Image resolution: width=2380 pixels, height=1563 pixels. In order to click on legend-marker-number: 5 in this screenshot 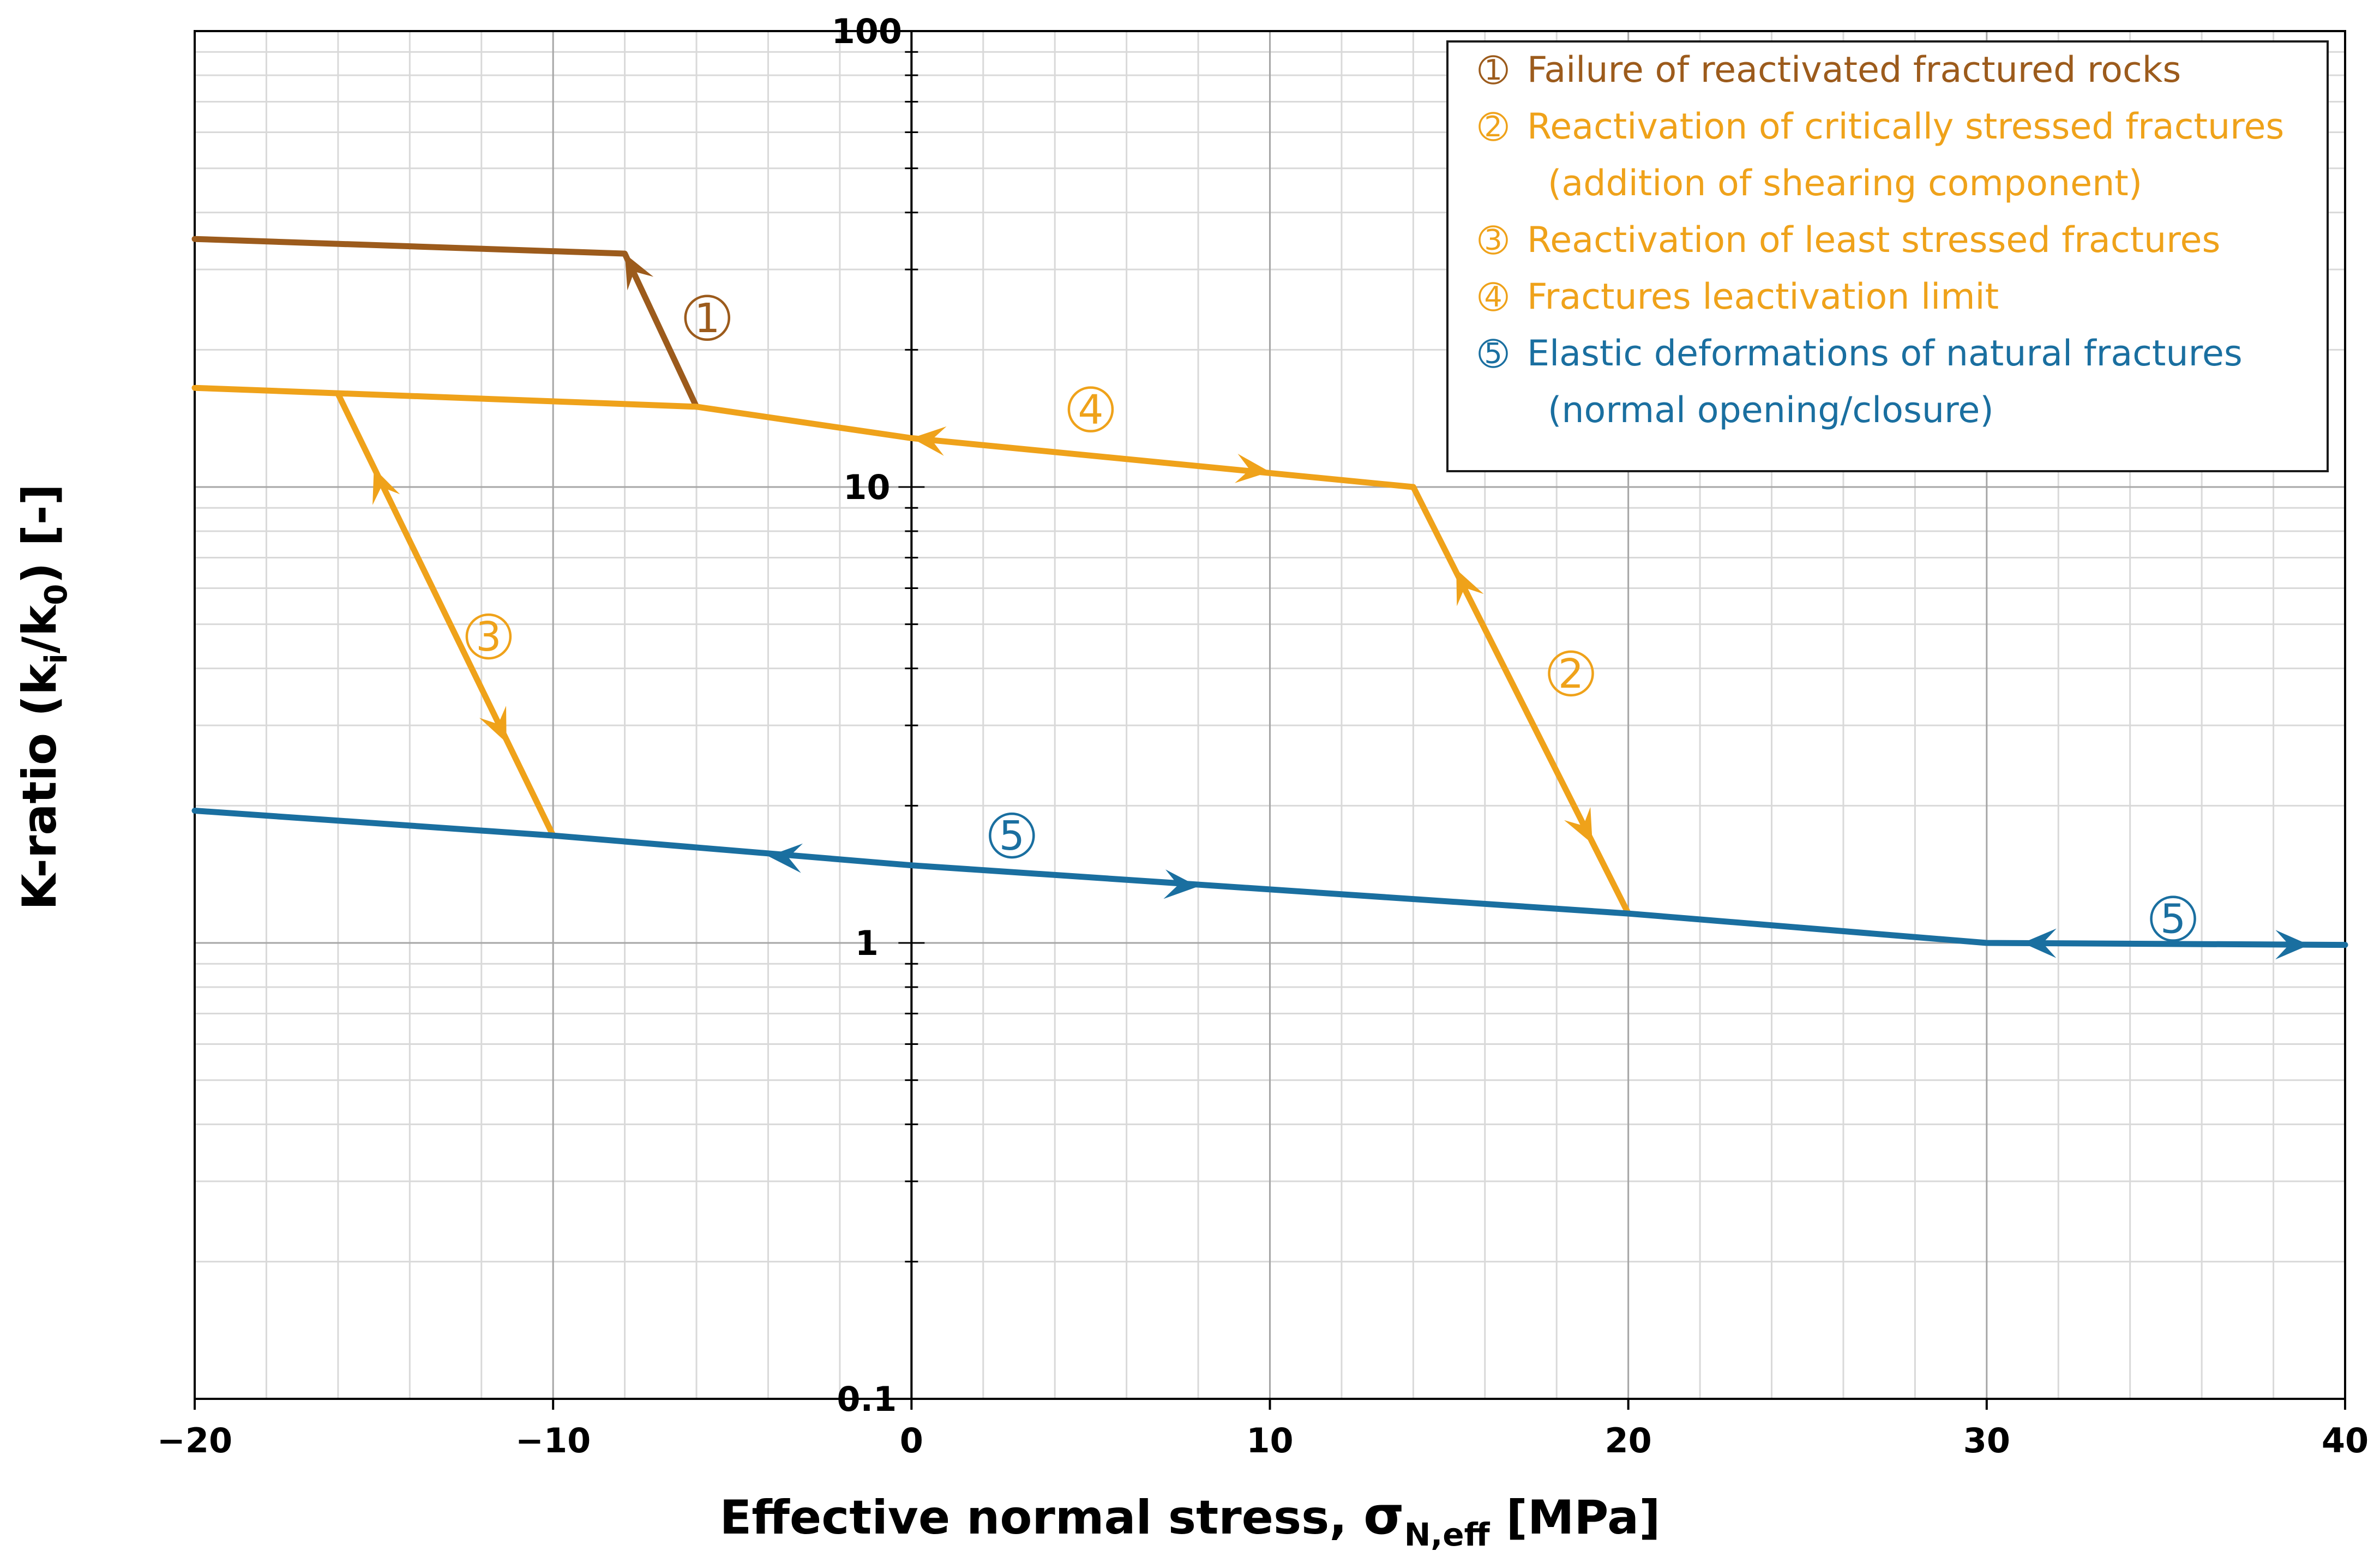, I will do `click(1493, 354)`.